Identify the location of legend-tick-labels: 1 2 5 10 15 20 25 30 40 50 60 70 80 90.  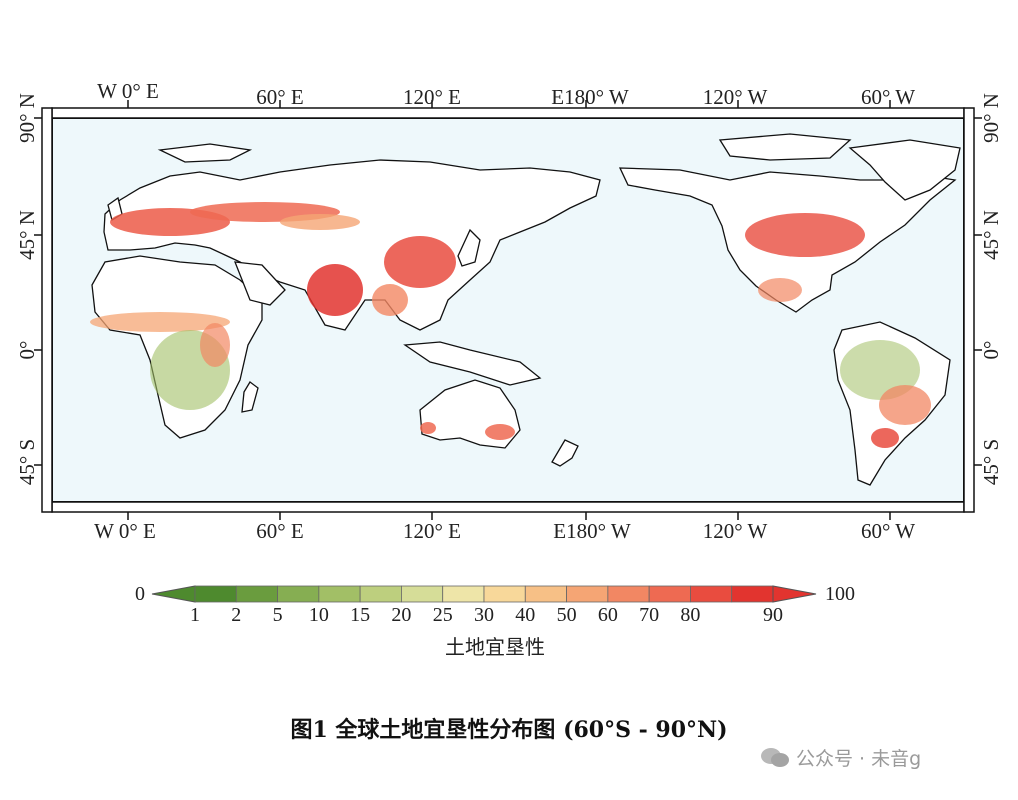
(486, 615).